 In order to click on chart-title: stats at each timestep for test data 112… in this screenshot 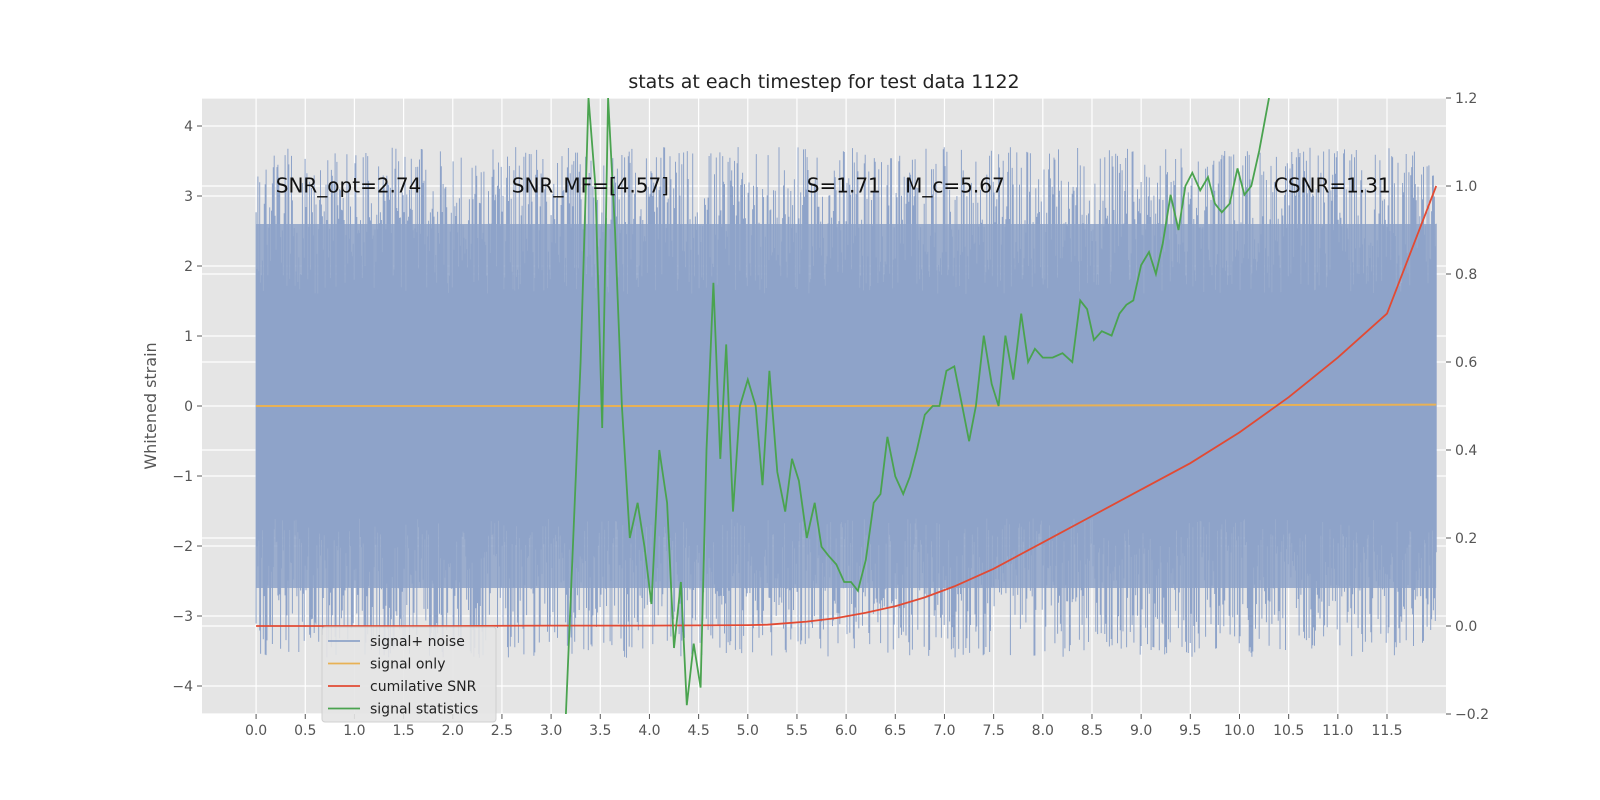, I will do `click(823, 82)`.